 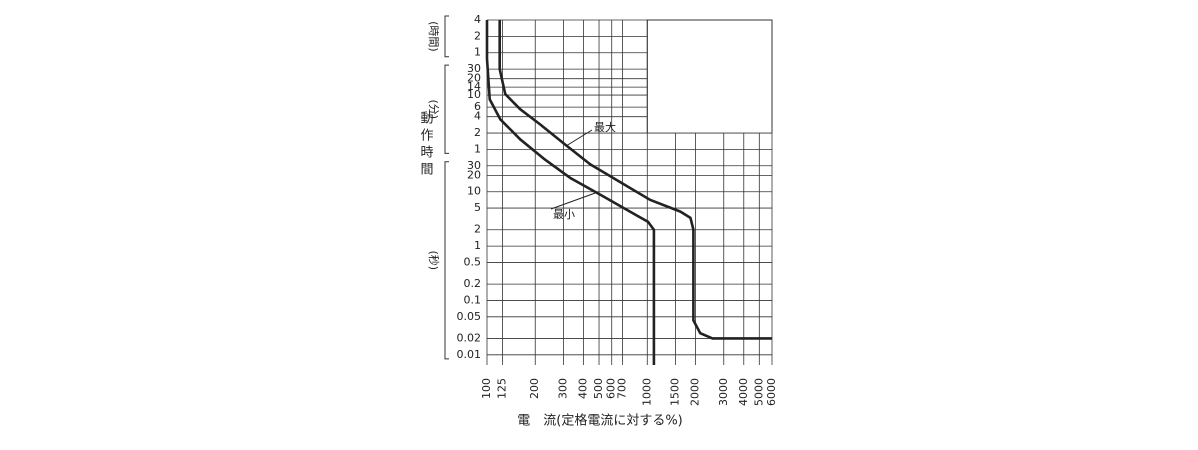 What do you see at coordinates (477, 207) in the screenshot?
I see `y-tick-label: 5` at bounding box center [477, 207].